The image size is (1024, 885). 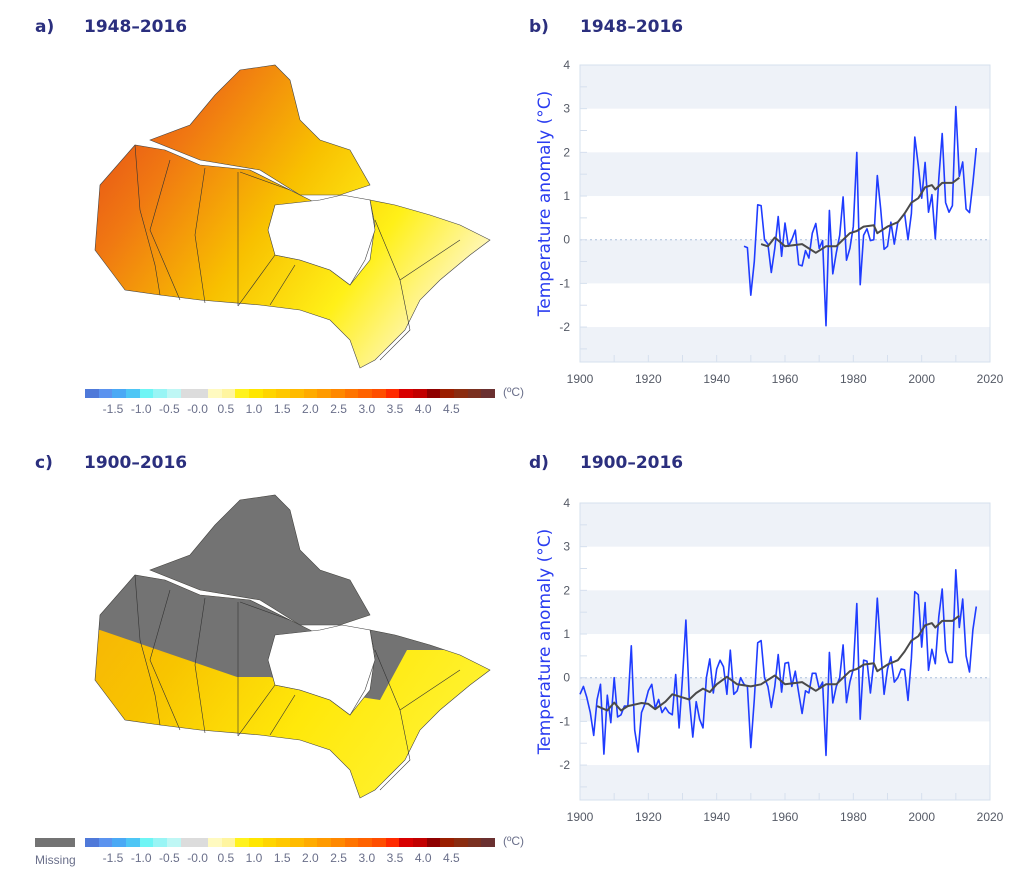 What do you see at coordinates (564, 721) in the screenshot?
I see `y-tick-label: -1` at bounding box center [564, 721].